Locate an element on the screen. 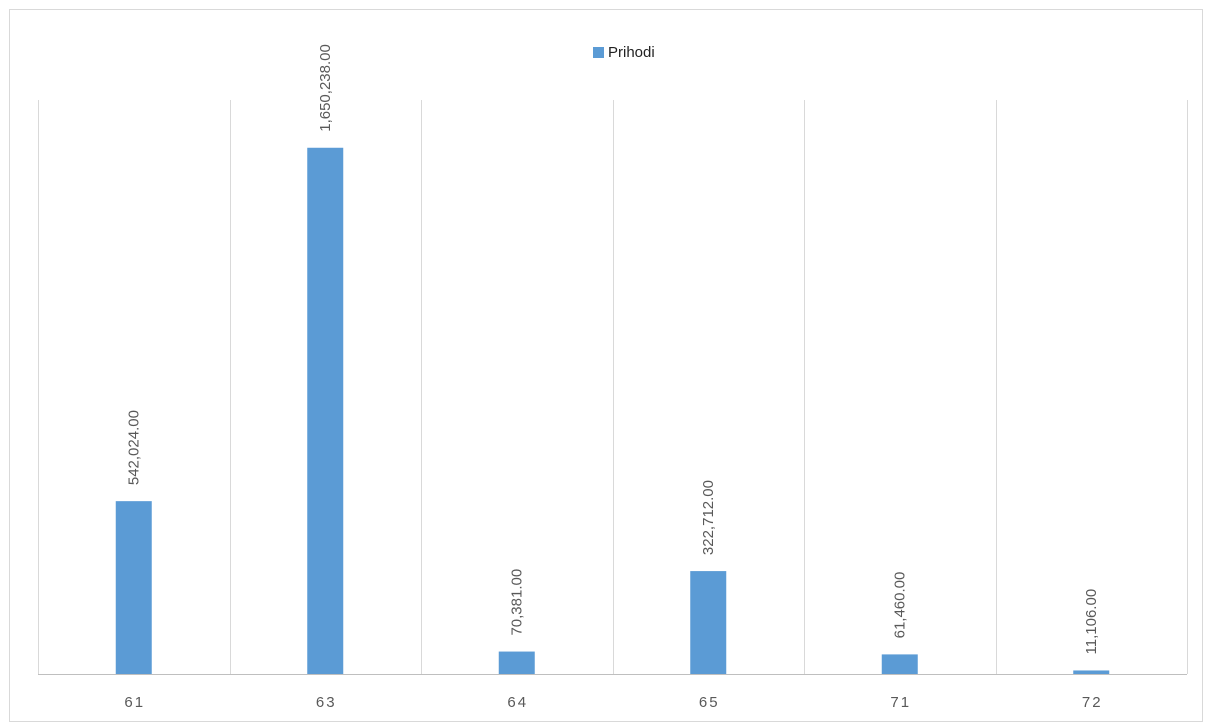 The image size is (1205, 724). x-tick-label-64: 64 is located at coordinates (517, 702).